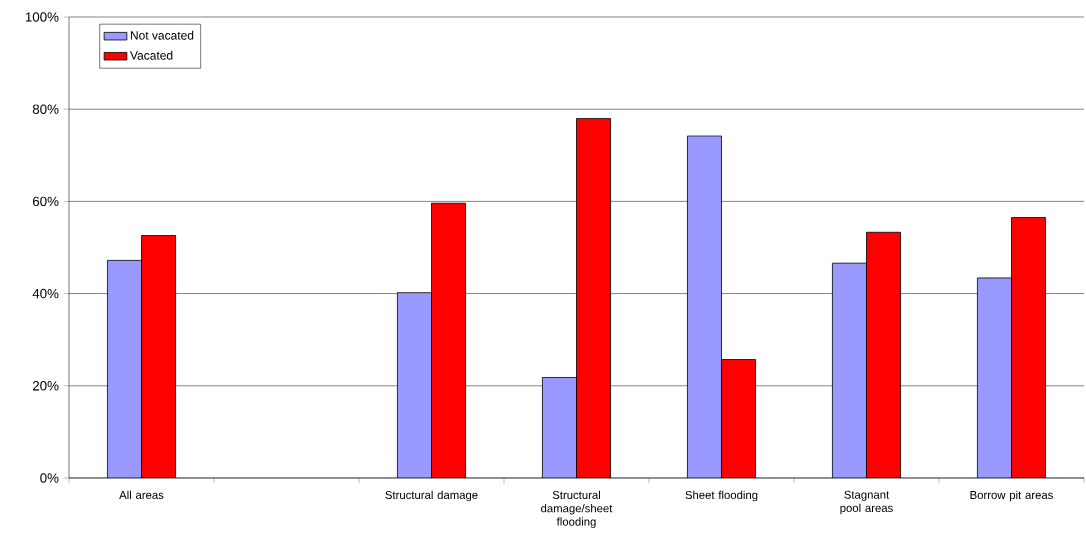  What do you see at coordinates (141, 495) in the screenshot?
I see `x-tick-label: All areas` at bounding box center [141, 495].